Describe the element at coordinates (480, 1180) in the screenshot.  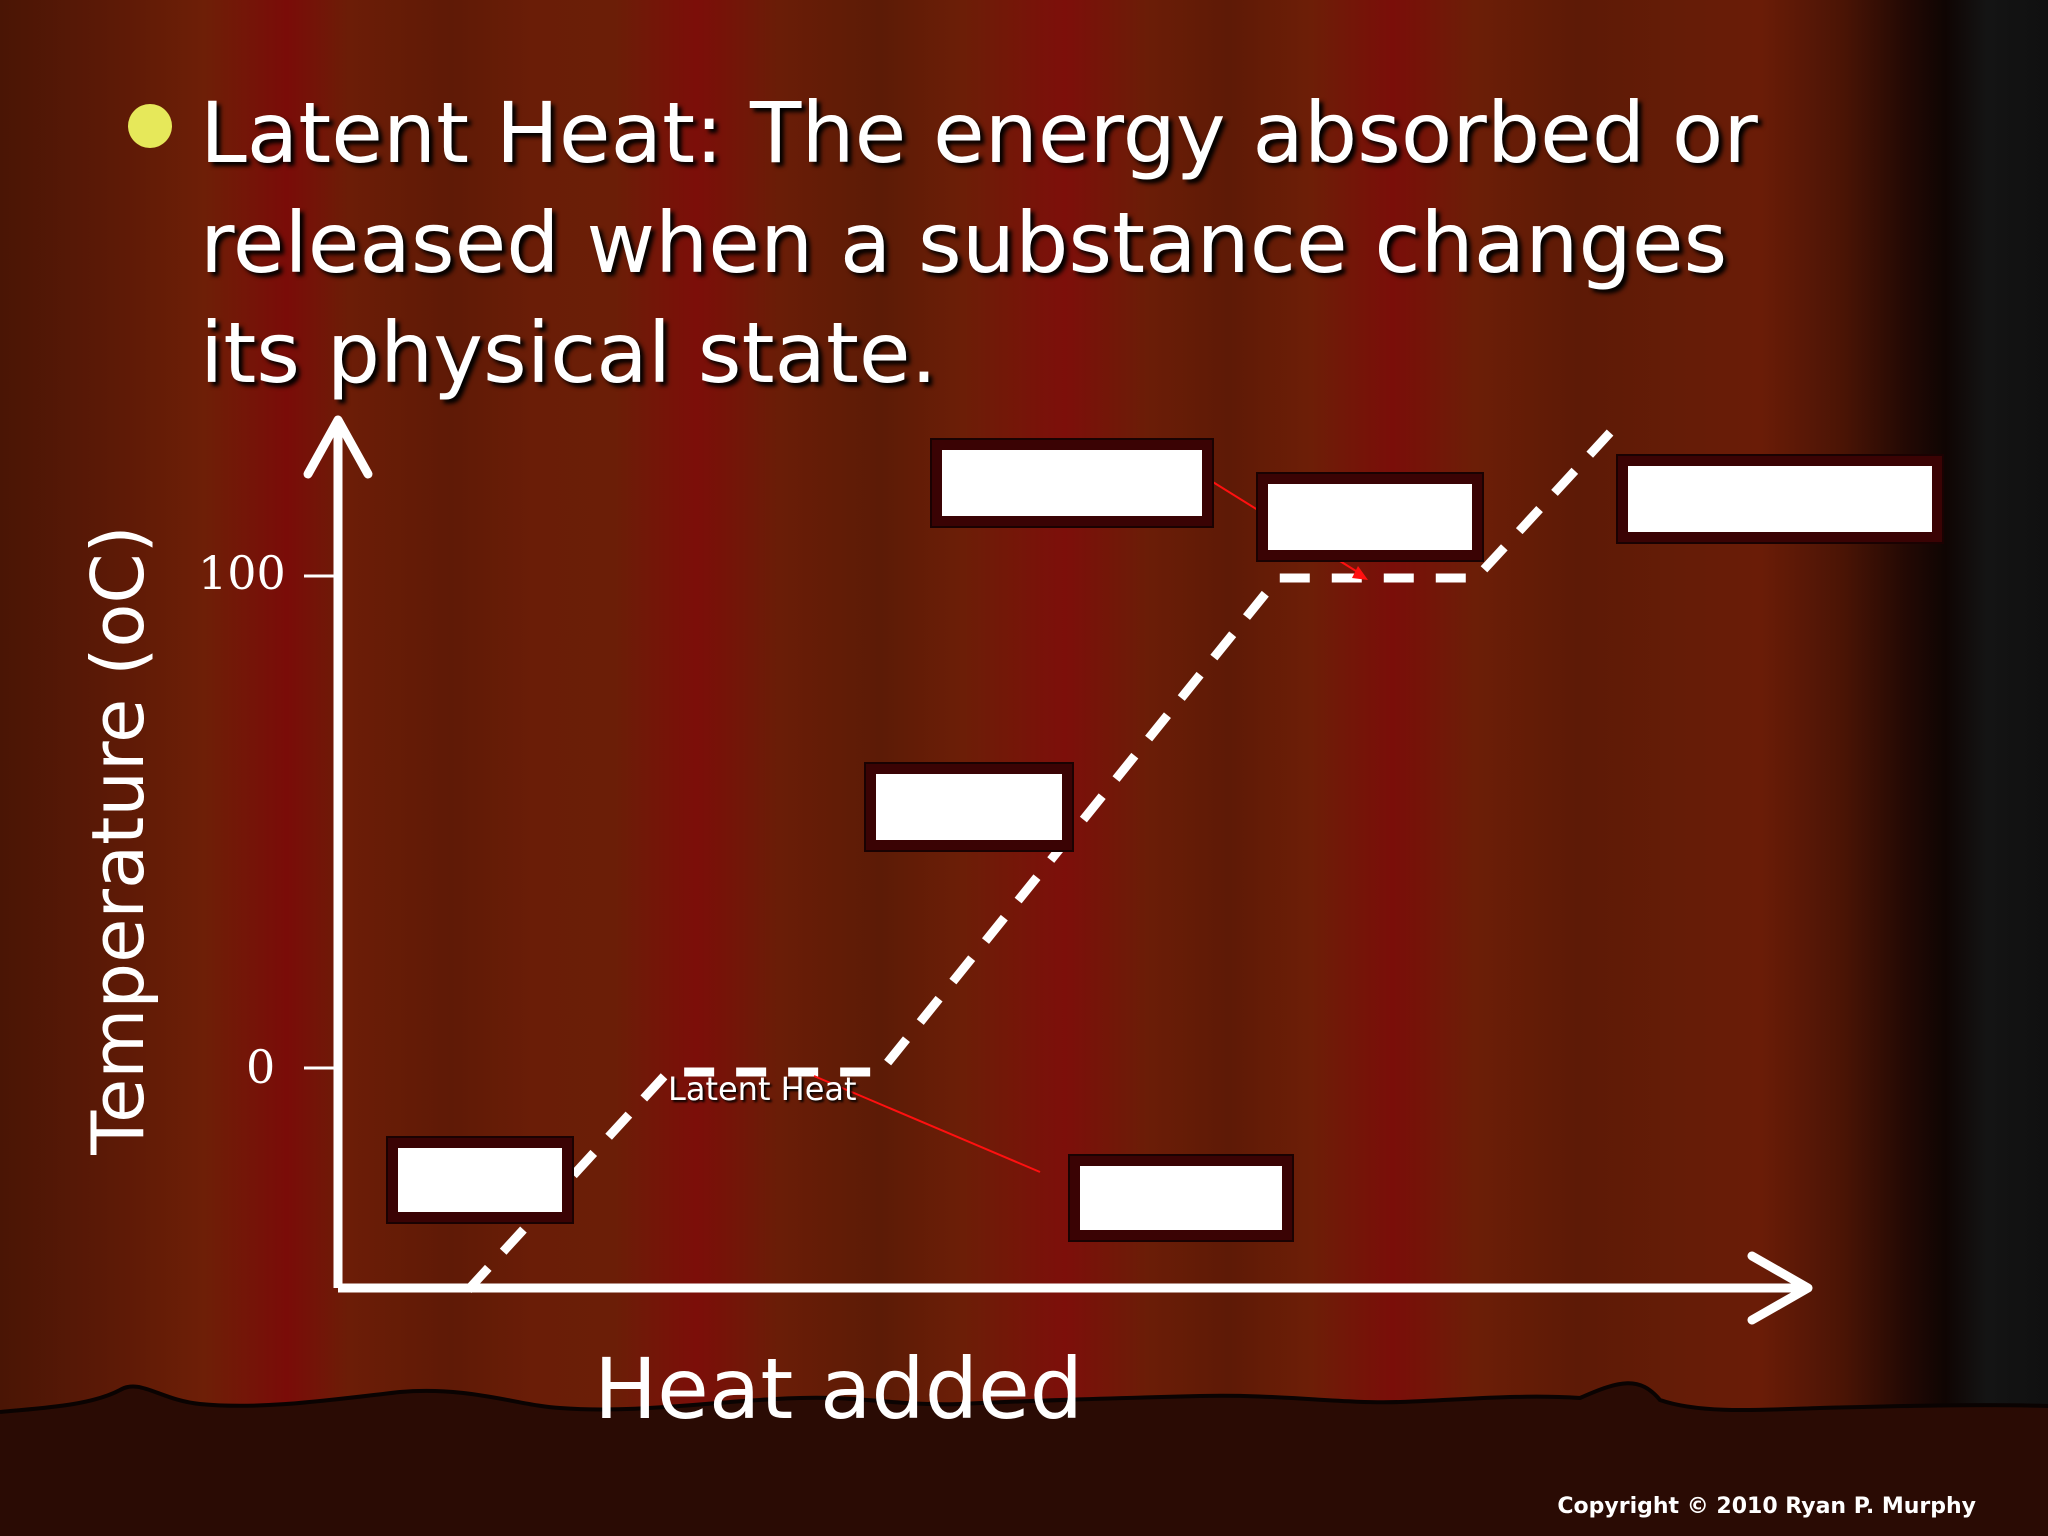
I see `blank-box-solid` at that location.